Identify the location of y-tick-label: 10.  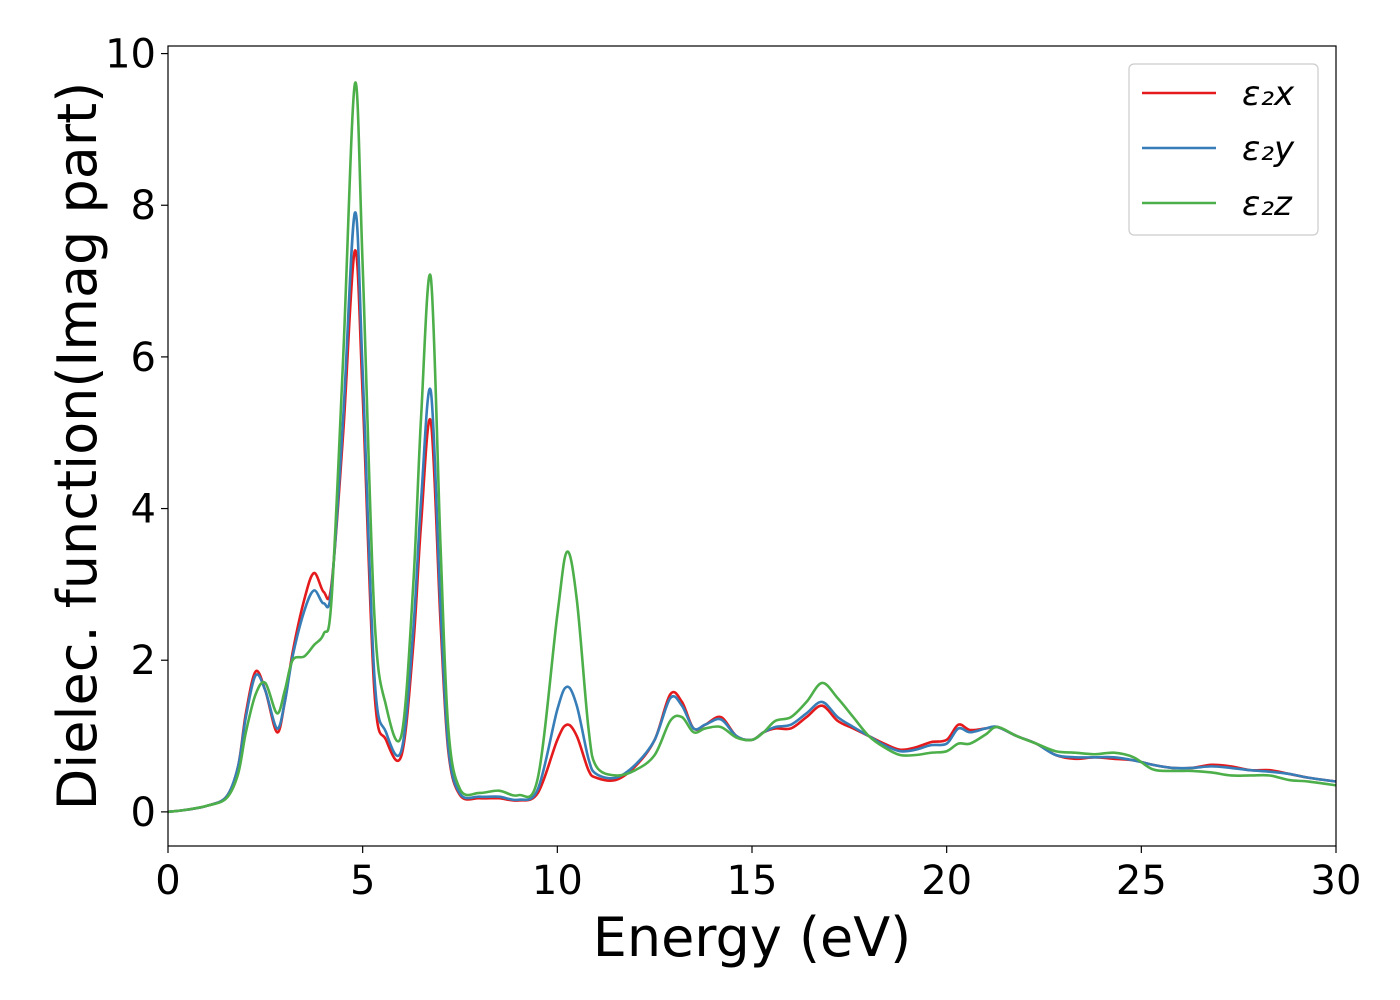
(130, 55).